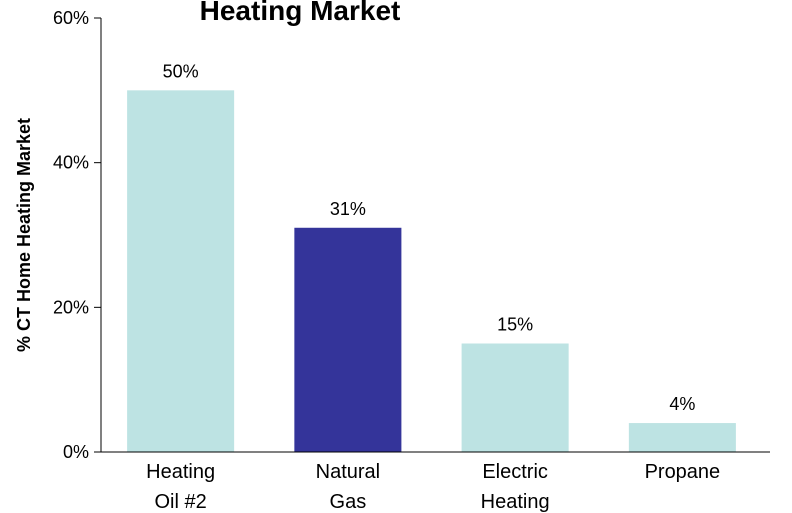 This screenshot has height=513, width=792. What do you see at coordinates (24, 235) in the screenshot?
I see `y-axis-label: % CT Home Heating Market` at bounding box center [24, 235].